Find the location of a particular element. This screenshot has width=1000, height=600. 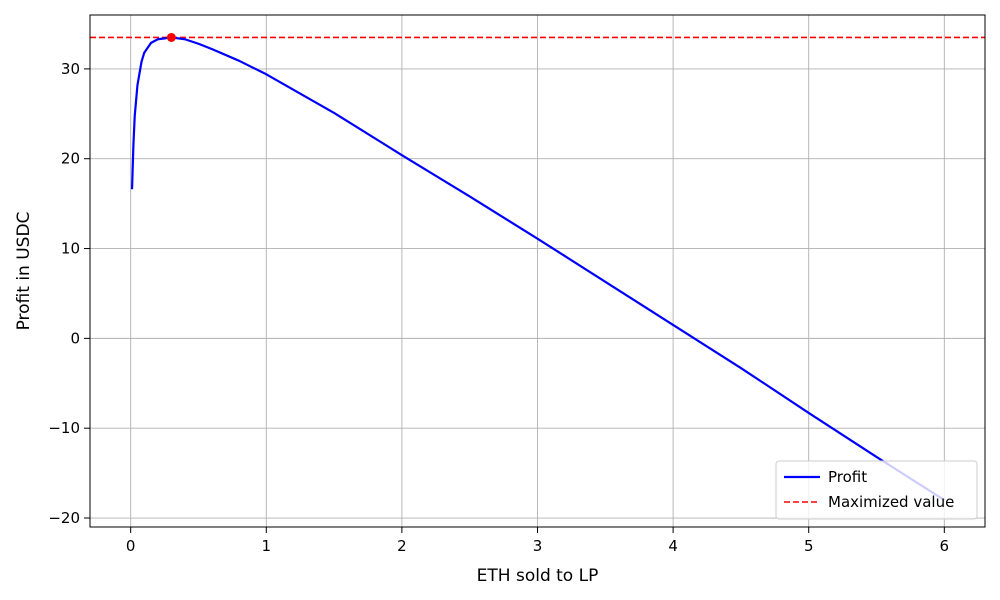

legend-label-profit: Profit is located at coordinates (847, 477).